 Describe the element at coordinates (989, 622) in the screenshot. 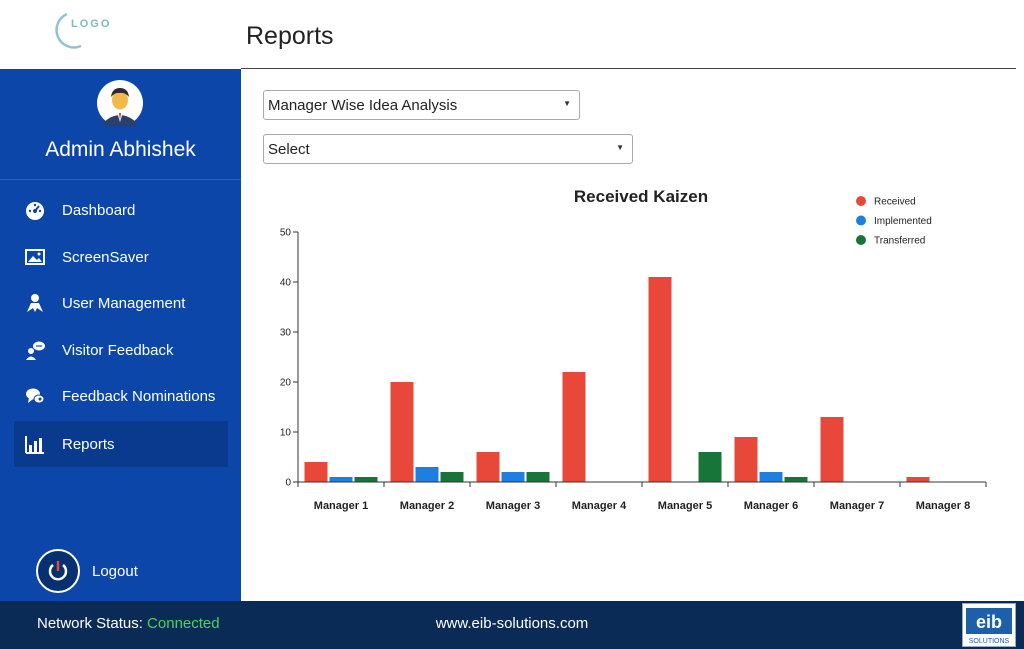

I see `brand-logo-text: eib` at that location.